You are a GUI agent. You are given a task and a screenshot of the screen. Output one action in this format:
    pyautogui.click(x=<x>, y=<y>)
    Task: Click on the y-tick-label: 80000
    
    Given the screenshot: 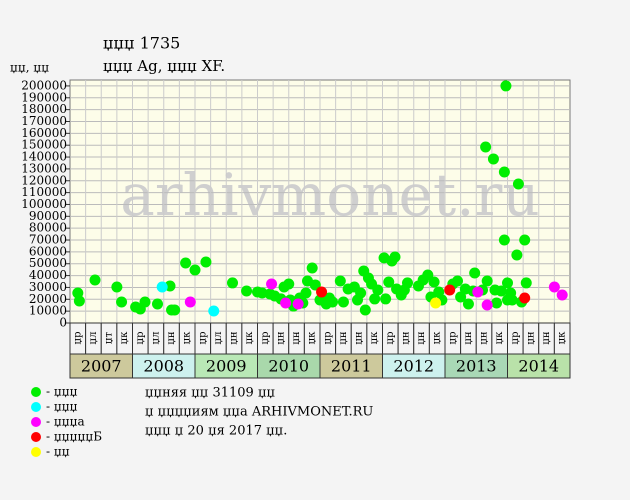 What is the action you would take?
    pyautogui.click(x=48, y=228)
    